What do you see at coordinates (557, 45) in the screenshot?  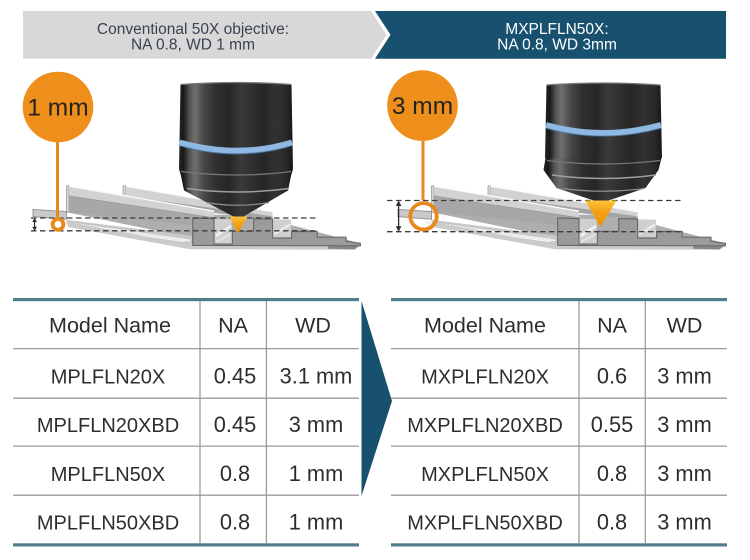 I see `svg-text: NA 0.8, WD 3mm` at bounding box center [557, 45].